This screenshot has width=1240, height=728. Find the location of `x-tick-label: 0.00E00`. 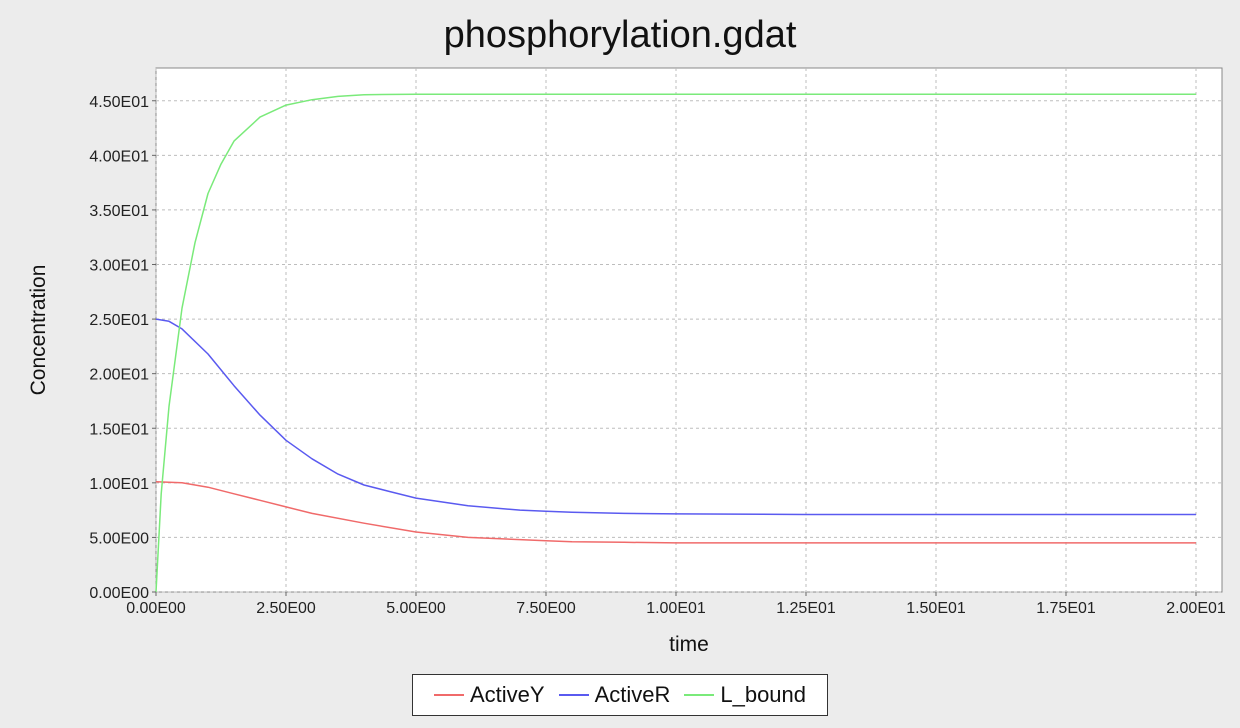

x-tick-label: 0.00E00 is located at coordinates (156, 608).